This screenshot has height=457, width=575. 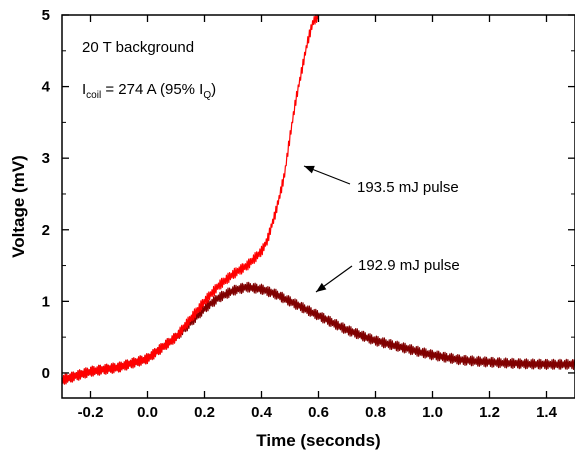 I want to click on y-tick-label: 5, so click(x=46, y=15).